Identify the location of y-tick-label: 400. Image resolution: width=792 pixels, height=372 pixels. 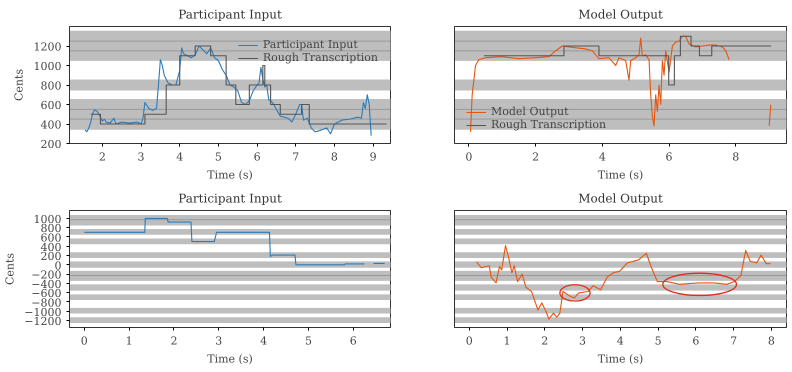
(51, 125).